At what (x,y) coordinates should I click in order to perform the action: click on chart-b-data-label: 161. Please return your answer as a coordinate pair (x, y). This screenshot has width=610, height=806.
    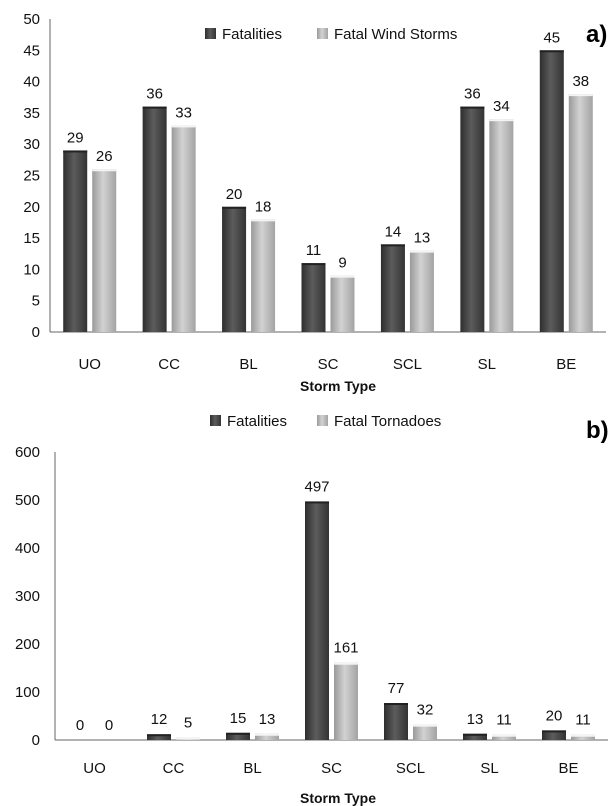
    Looking at the image, I should click on (345, 648).